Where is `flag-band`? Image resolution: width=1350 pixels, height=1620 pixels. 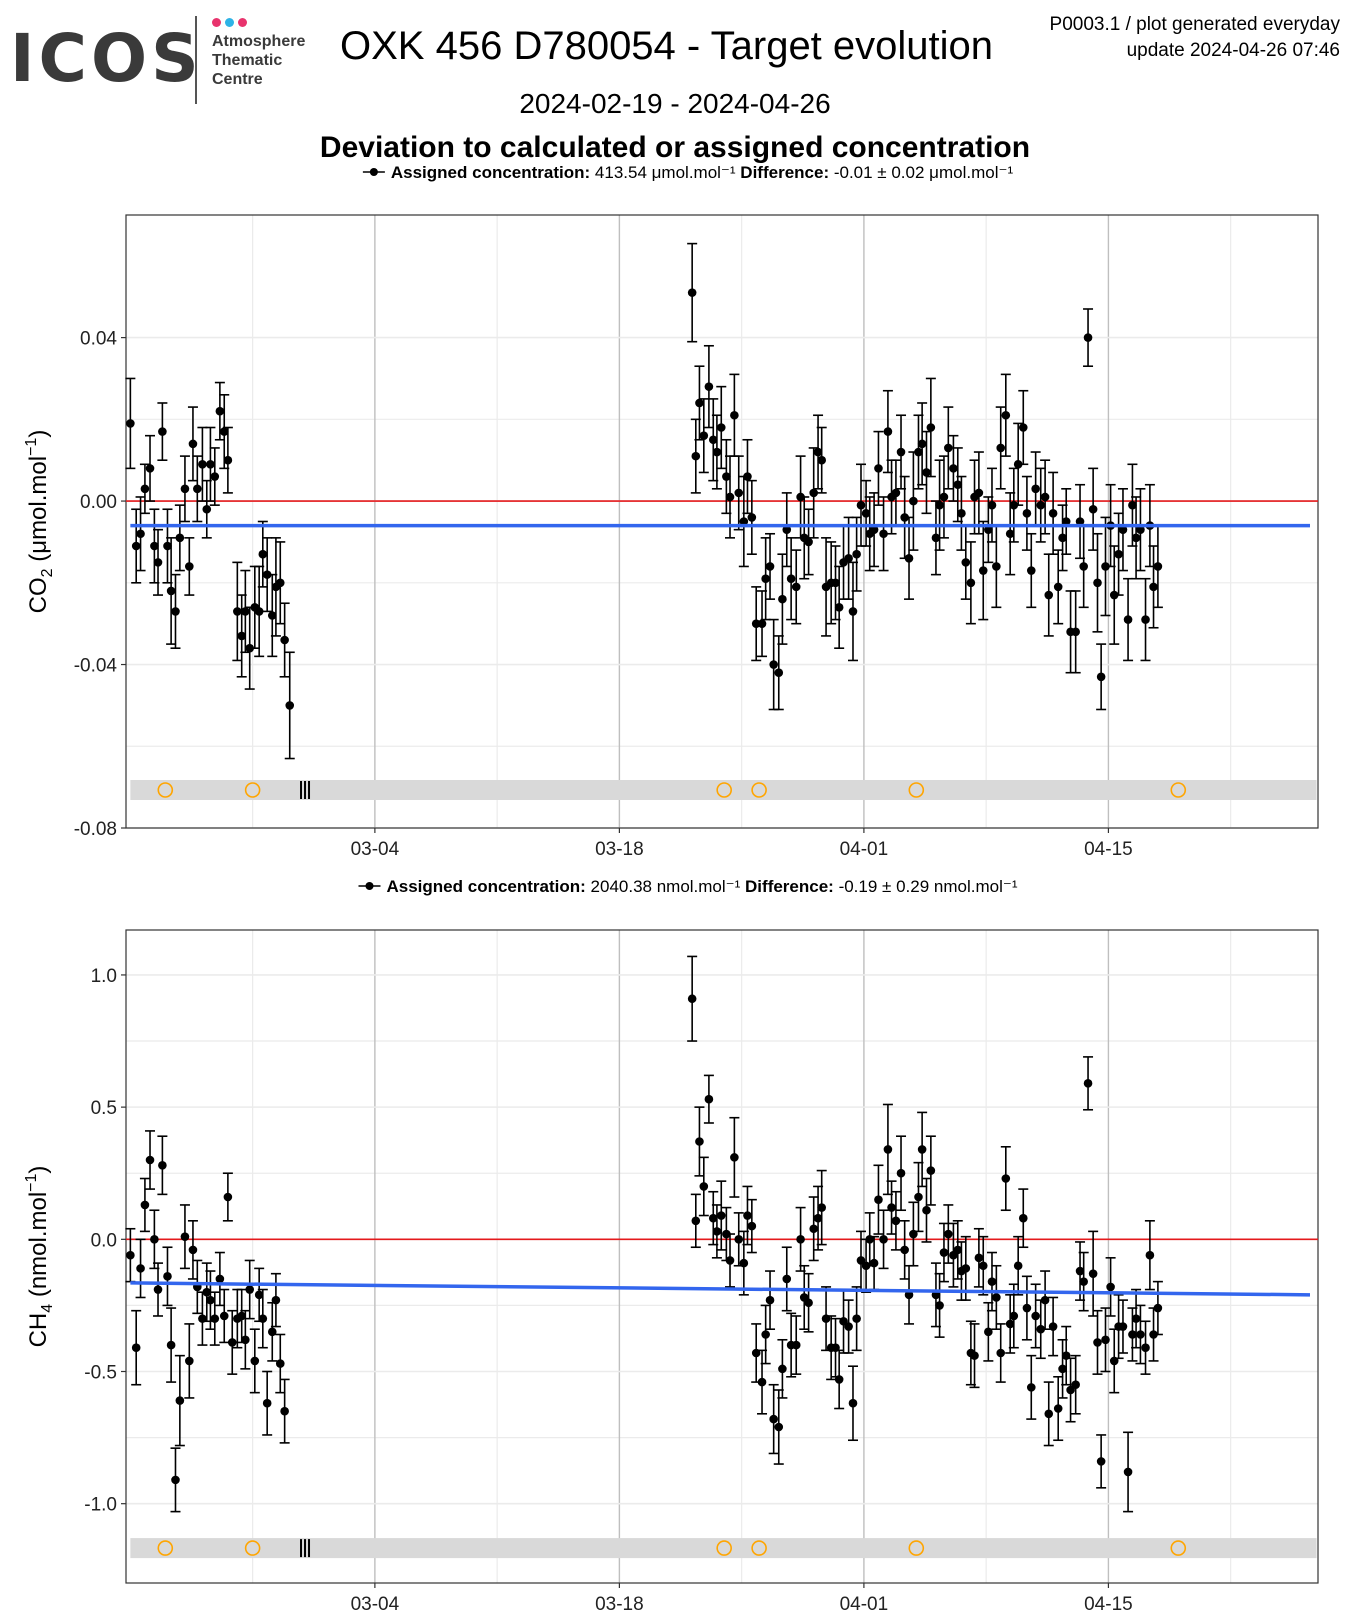
flag-band is located at coordinates (723, 1548).